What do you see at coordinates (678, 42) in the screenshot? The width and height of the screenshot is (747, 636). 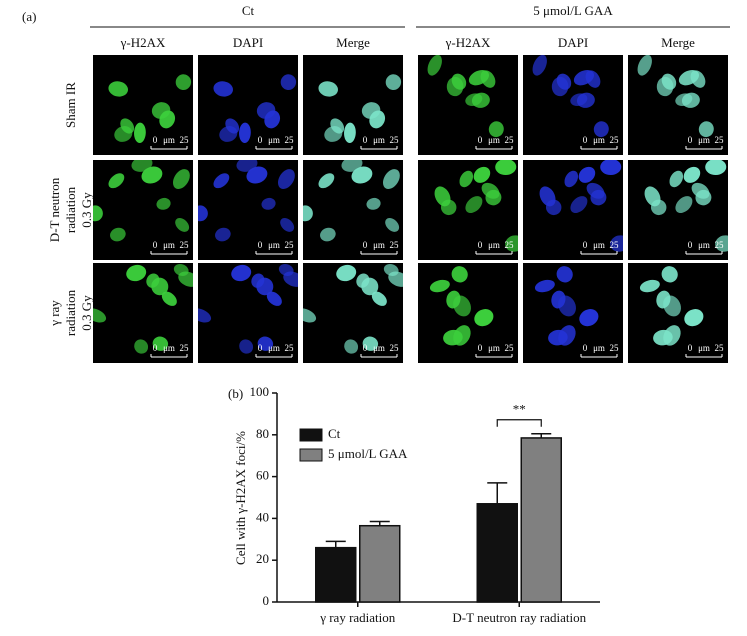 I see `channel-title: Merge` at bounding box center [678, 42].